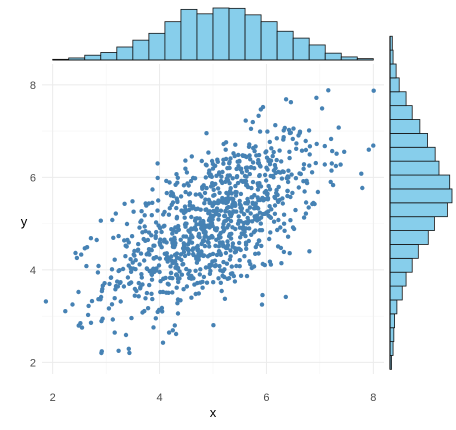 Image resolution: width=456 pixels, height=430 pixels. What do you see at coordinates (33, 271) in the screenshot?
I see `y-tick-label: 4` at bounding box center [33, 271].